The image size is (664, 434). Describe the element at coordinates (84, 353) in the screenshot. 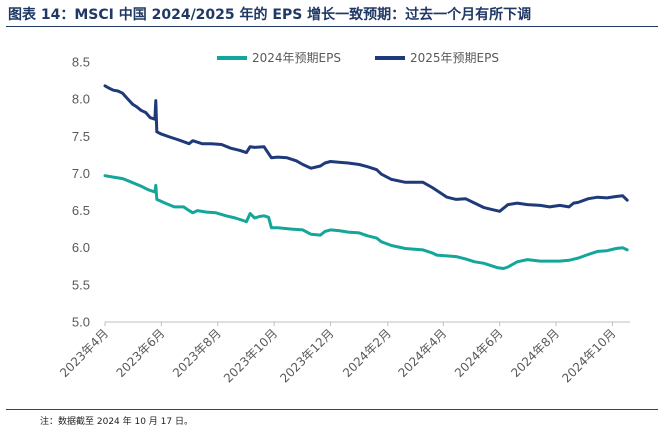

I see `x-tick-label: 2023年4月` at that location.